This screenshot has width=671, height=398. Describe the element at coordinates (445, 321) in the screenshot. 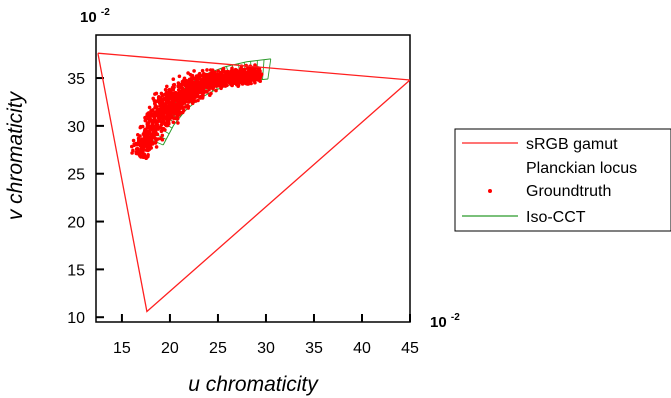

I see `x-multiplier: 10 -2` at that location.